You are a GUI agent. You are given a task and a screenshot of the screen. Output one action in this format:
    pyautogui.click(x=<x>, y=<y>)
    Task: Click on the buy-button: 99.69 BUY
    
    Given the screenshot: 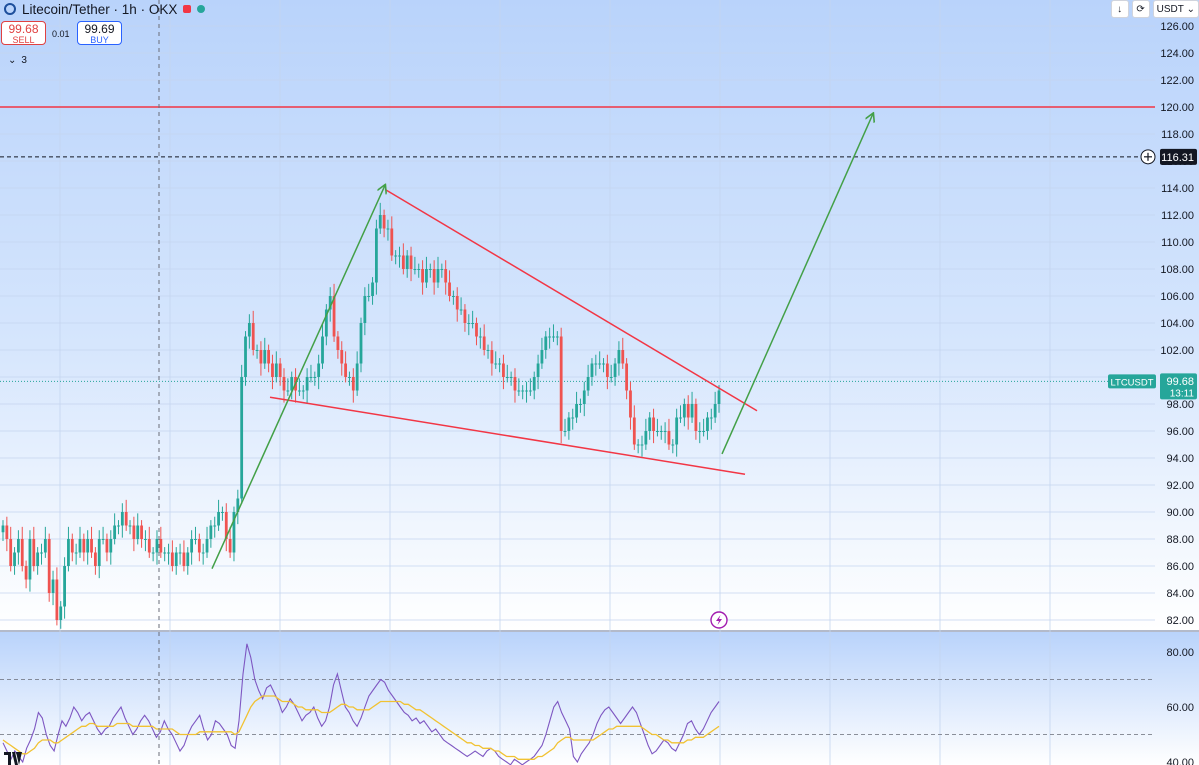 What is the action you would take?
    pyautogui.click(x=99, y=33)
    